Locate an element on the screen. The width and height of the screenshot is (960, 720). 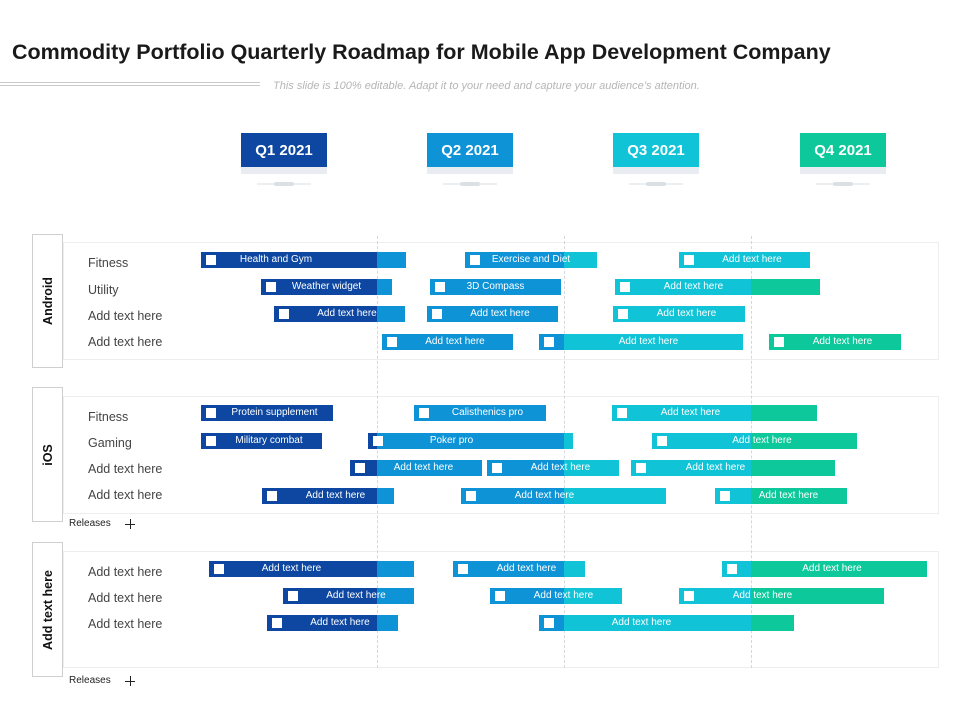
task-bar: Health and Gym is located at coordinates (303, 260).